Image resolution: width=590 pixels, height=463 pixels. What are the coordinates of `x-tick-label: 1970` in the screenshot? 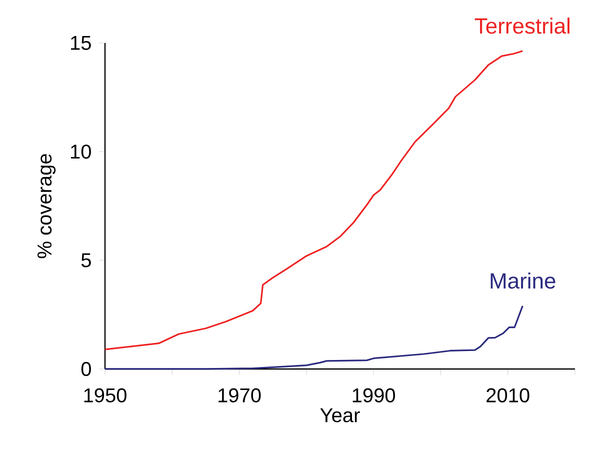 It's located at (239, 395).